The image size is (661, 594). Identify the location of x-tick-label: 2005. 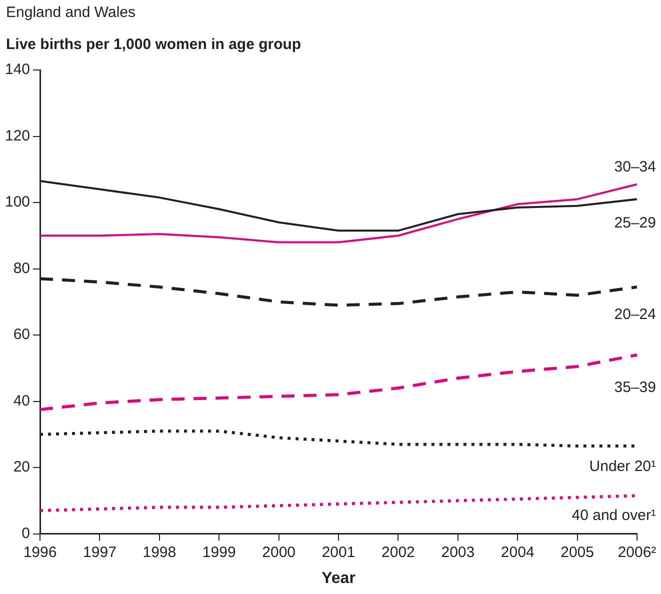
(577, 552).